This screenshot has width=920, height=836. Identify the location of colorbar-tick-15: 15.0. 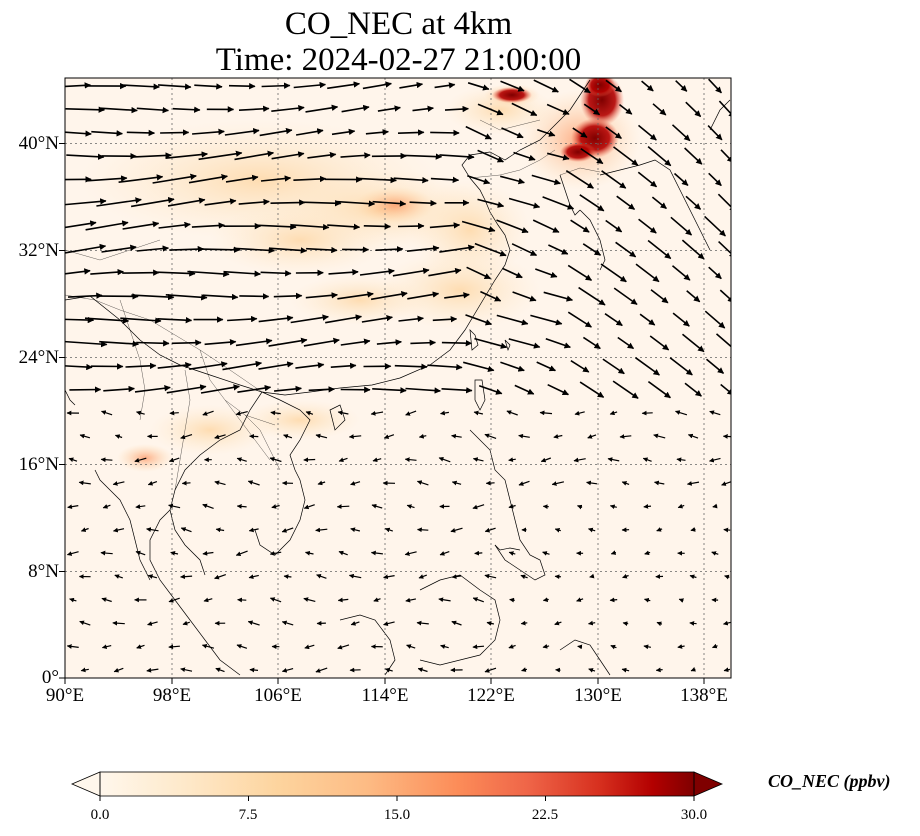
(397, 815).